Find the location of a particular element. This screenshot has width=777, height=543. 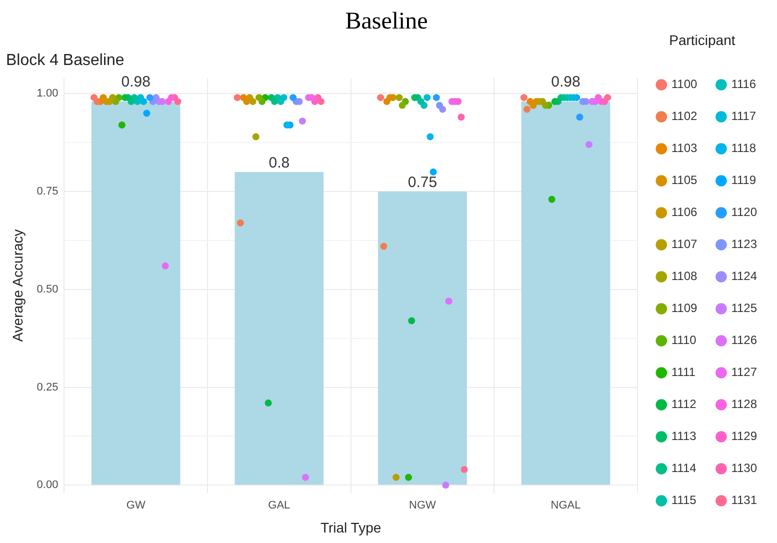

legend-label: 1123 is located at coordinates (744, 244).